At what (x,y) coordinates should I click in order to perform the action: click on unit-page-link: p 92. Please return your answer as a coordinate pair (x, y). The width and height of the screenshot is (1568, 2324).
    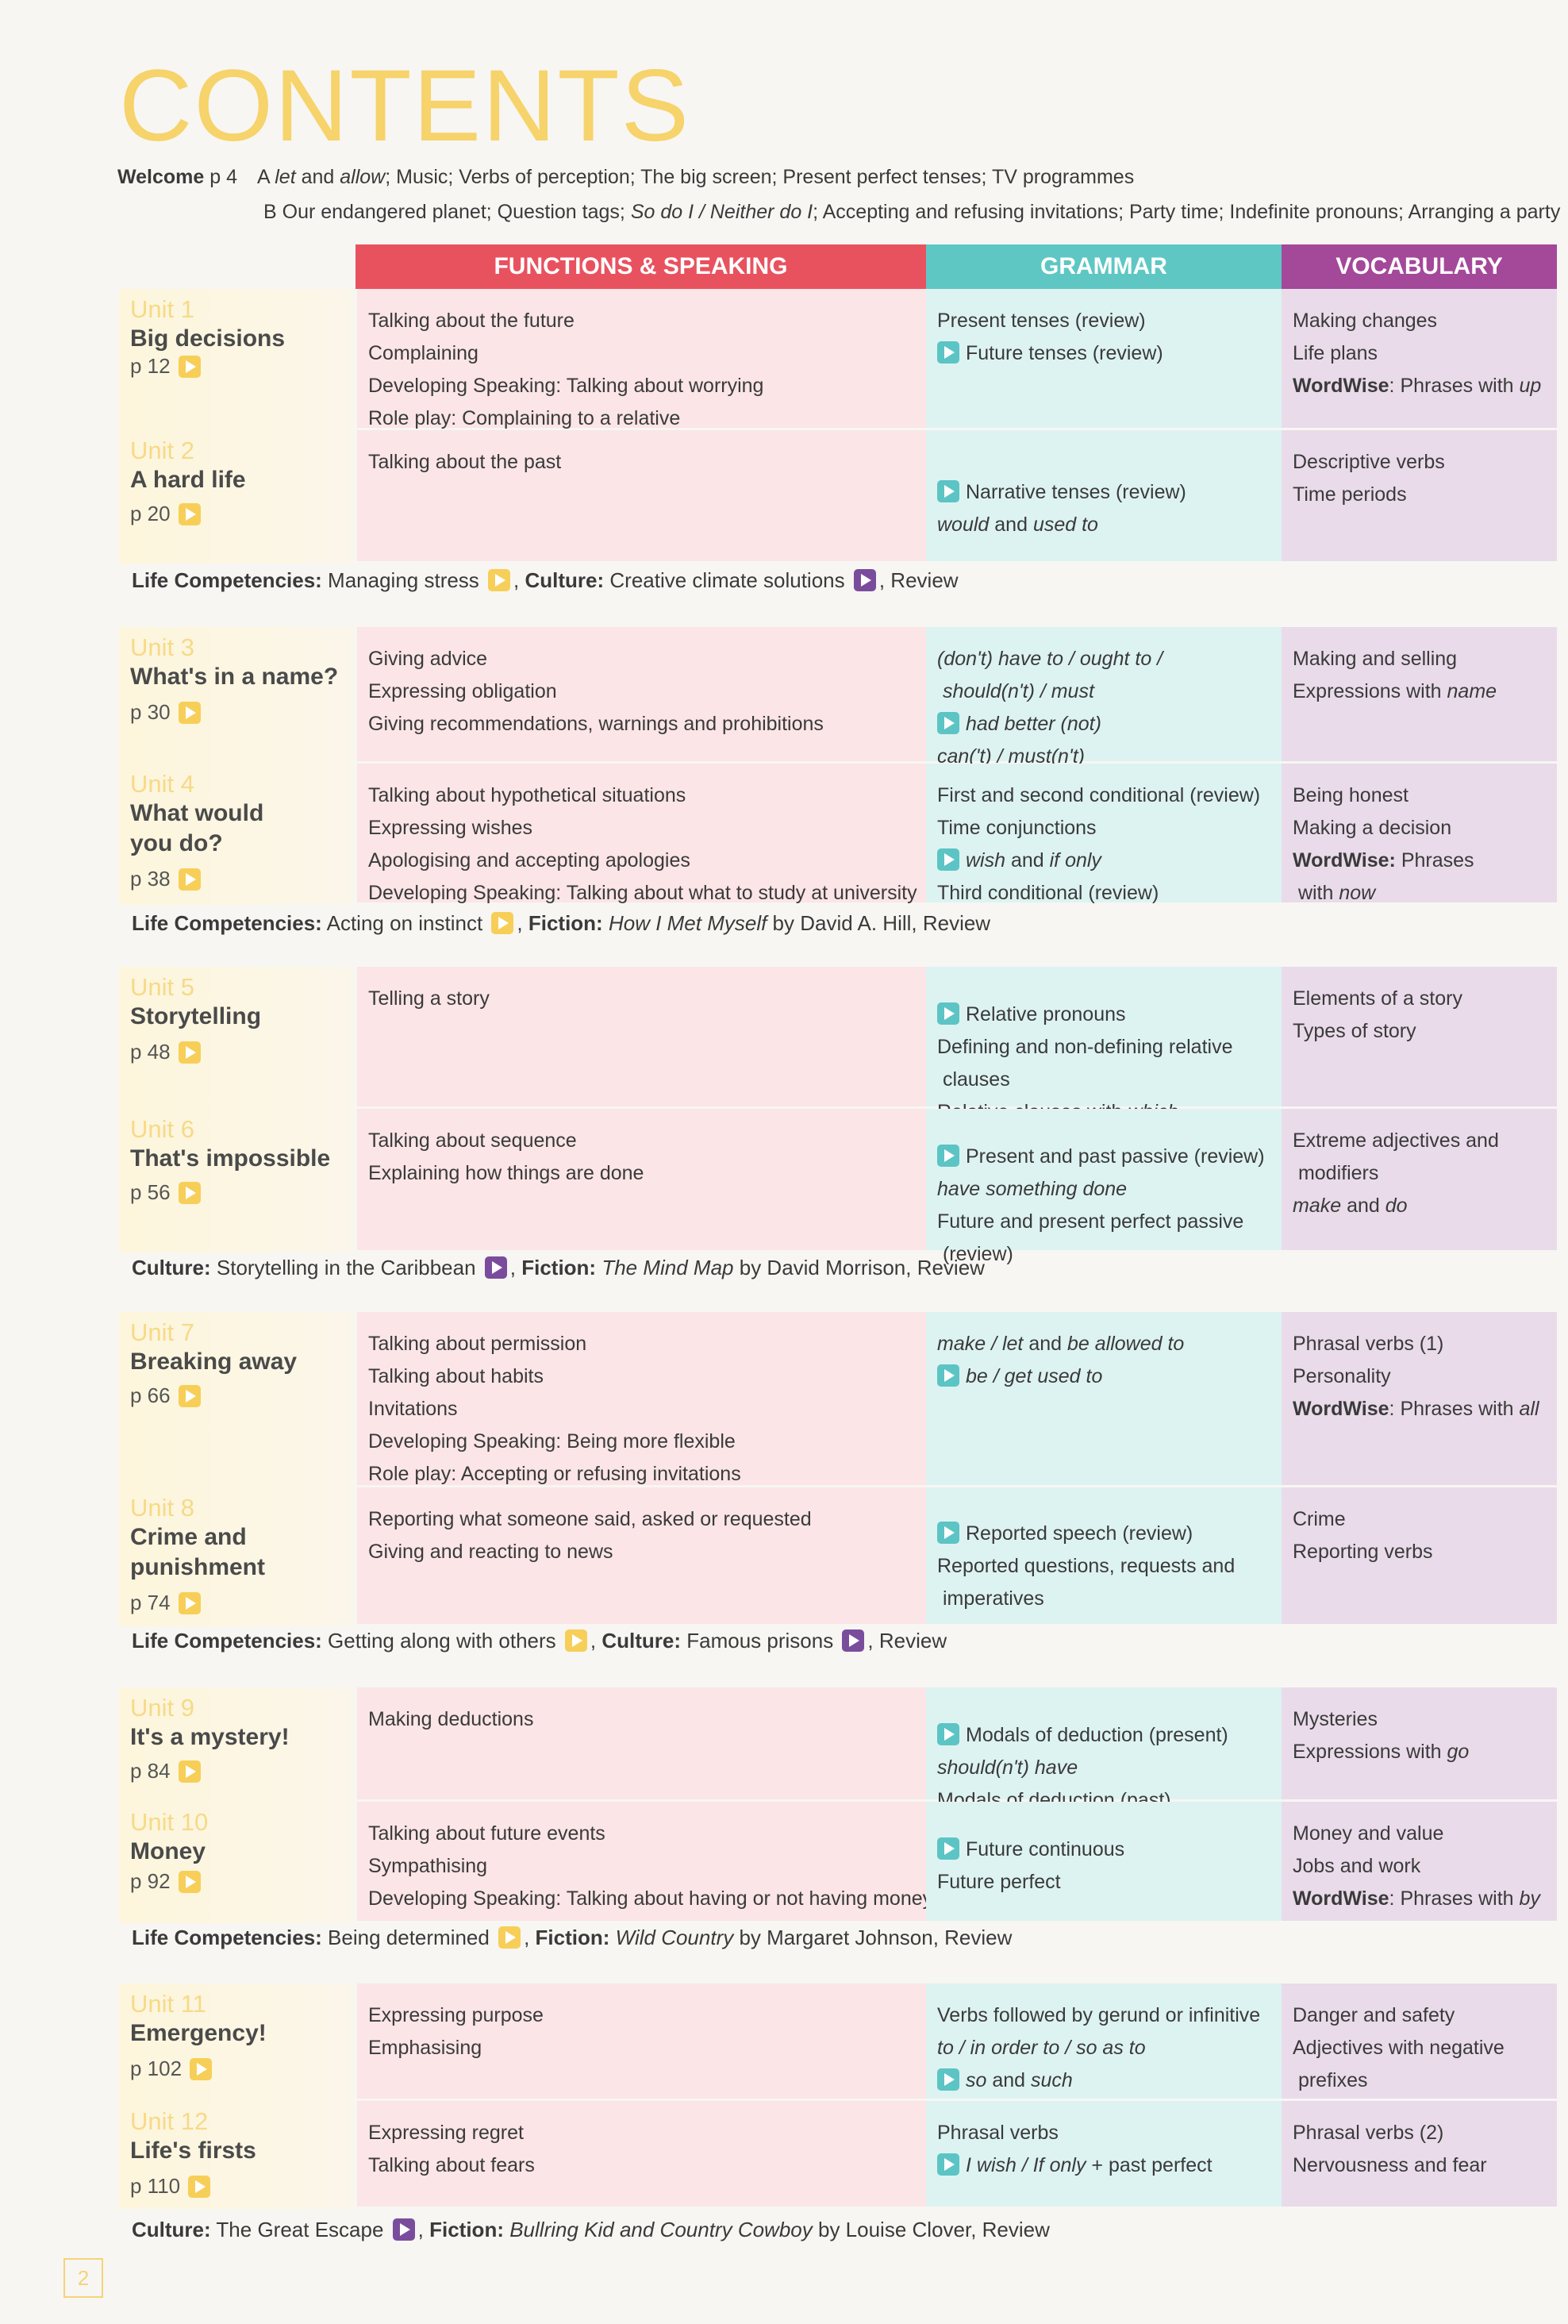
    Looking at the image, I should click on (168, 1882).